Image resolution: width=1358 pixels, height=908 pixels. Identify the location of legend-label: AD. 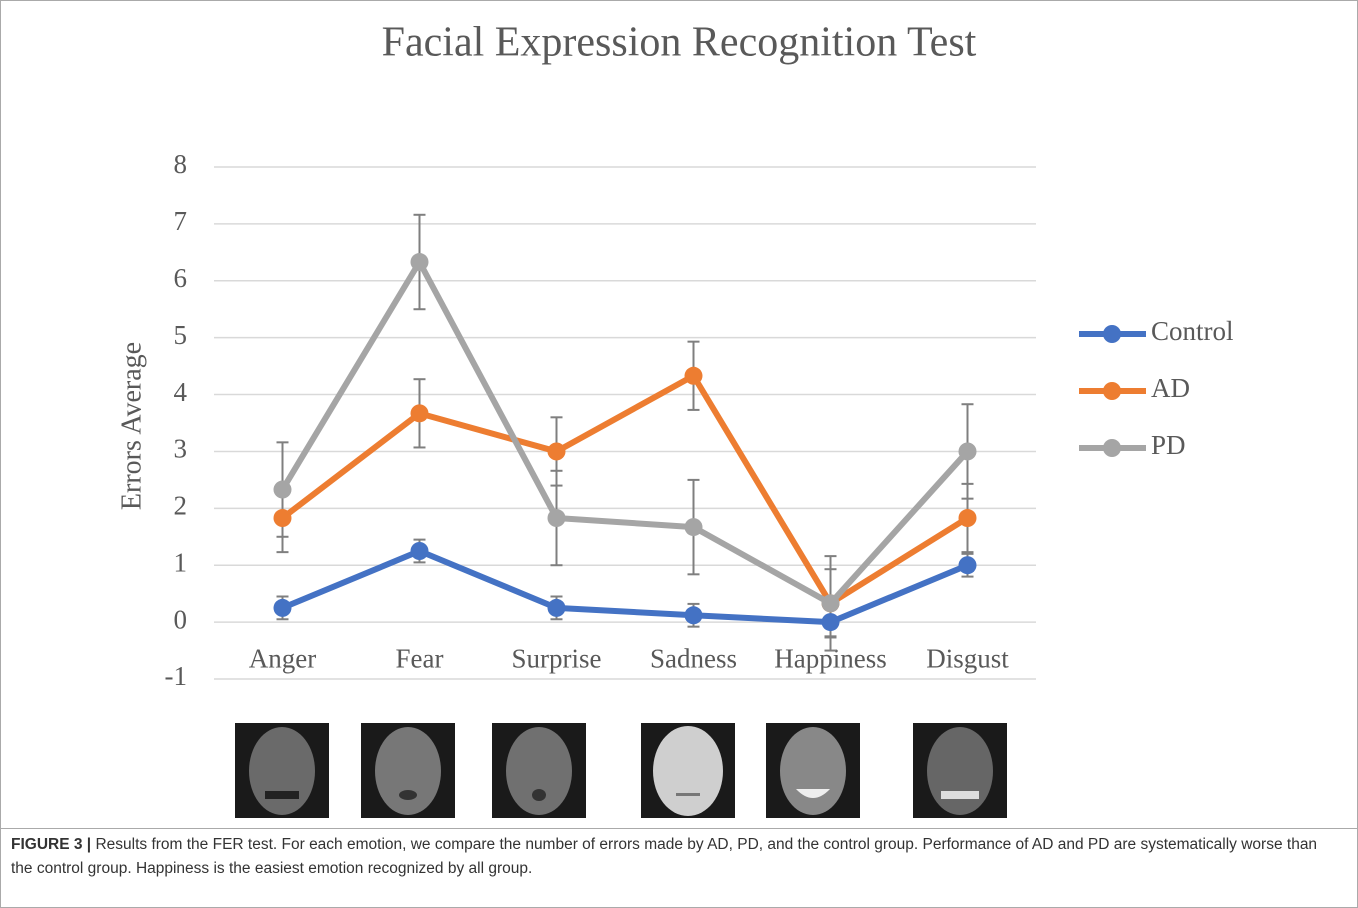
(1170, 388).